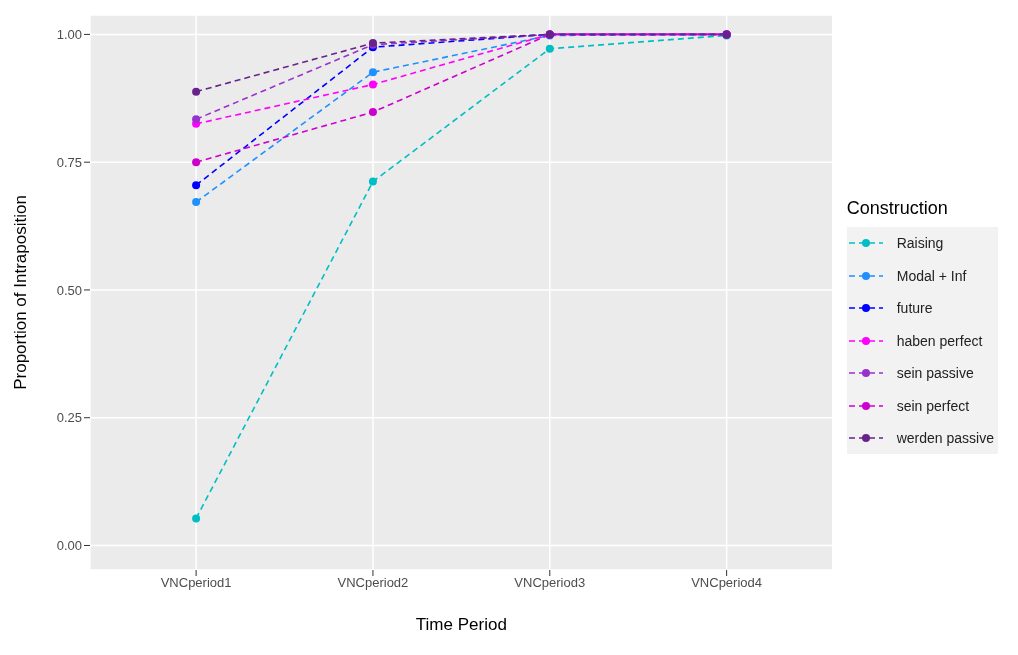  Describe the element at coordinates (945, 438) in the screenshot. I see `legend-label: werden passive` at that location.